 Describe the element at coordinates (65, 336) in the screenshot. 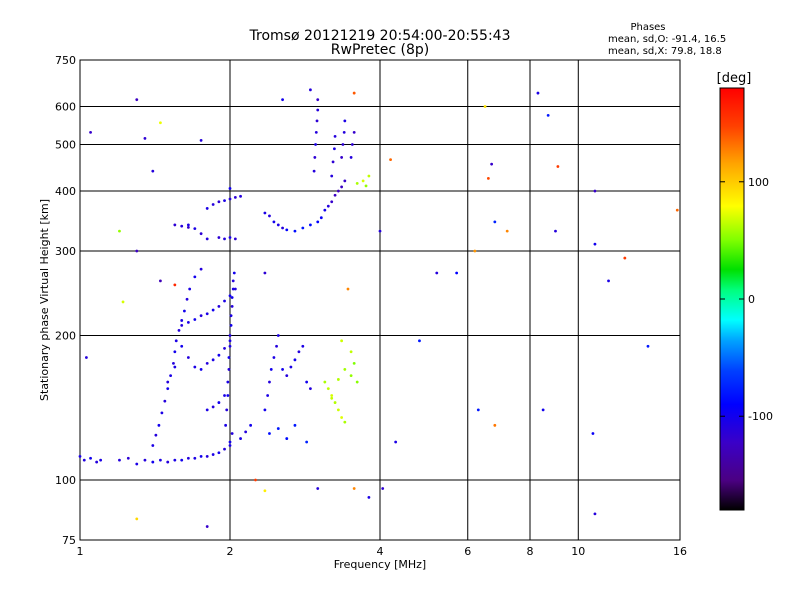

I see `y-tick-label: 200` at that location.